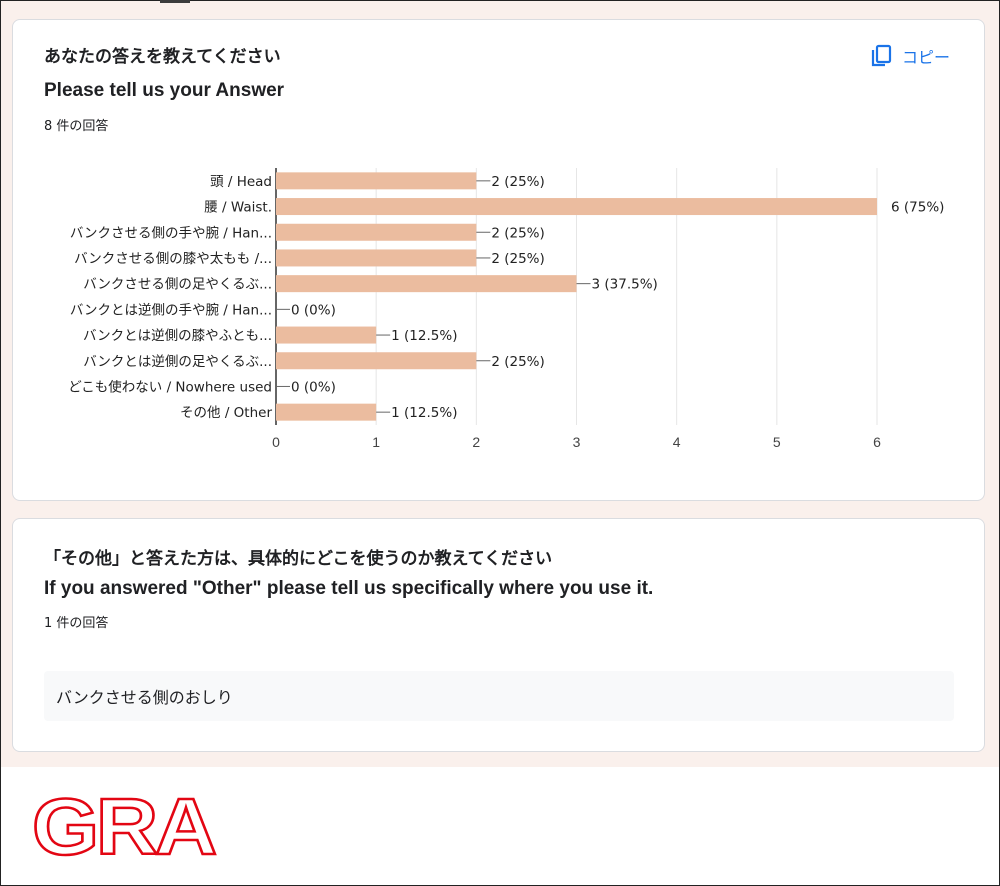  What do you see at coordinates (577, 442) in the screenshot?
I see `x-tick-label: 3` at bounding box center [577, 442].